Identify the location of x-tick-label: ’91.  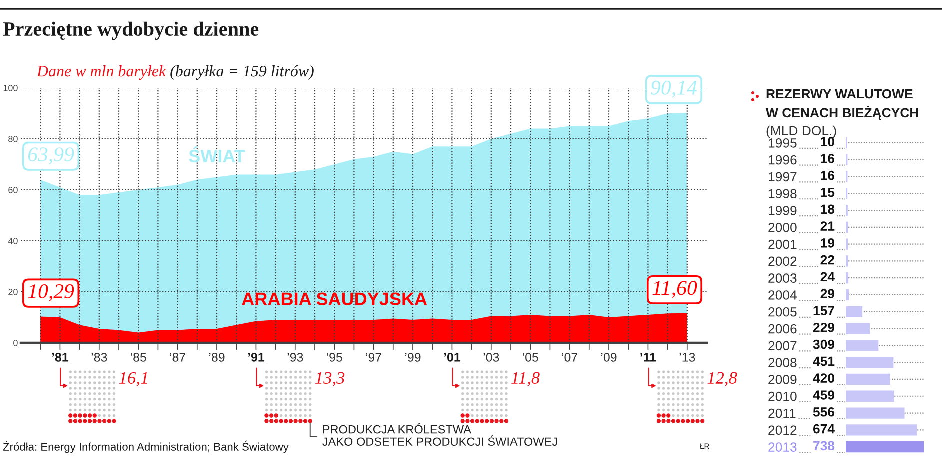
(256, 357).